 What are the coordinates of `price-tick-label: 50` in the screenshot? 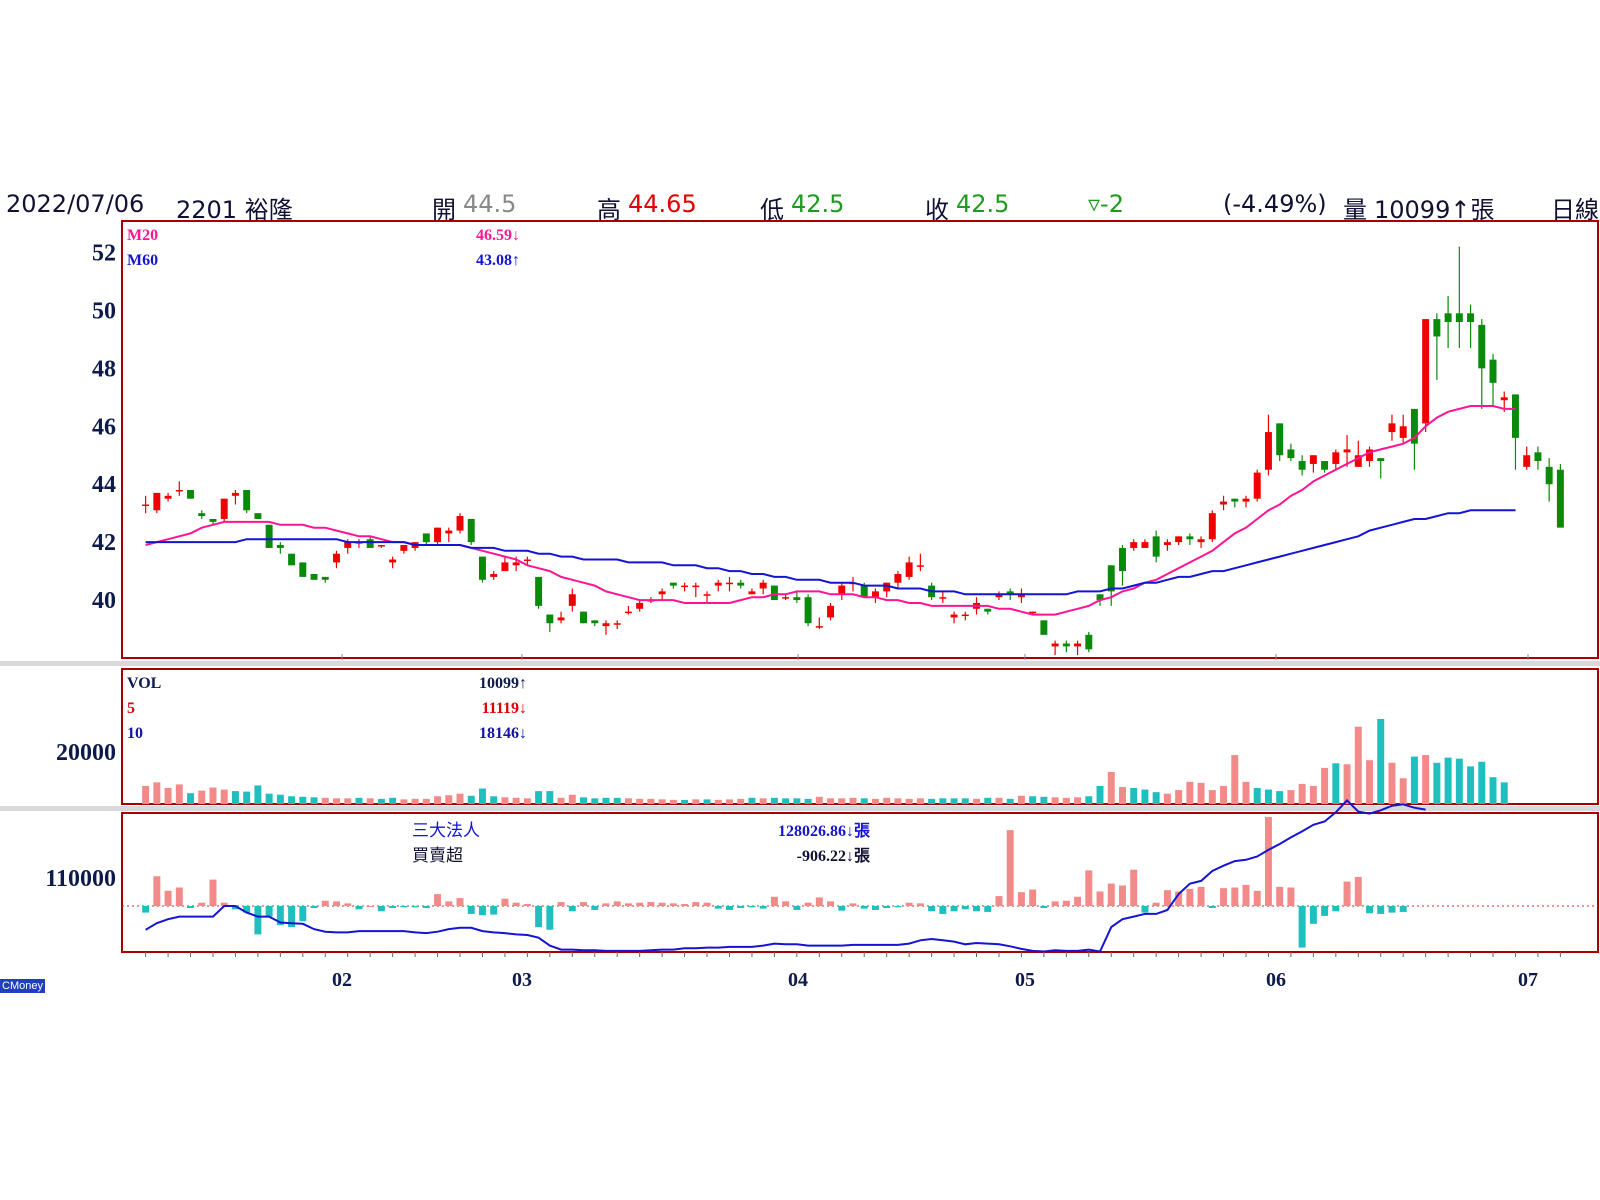 It's located at (104, 311).